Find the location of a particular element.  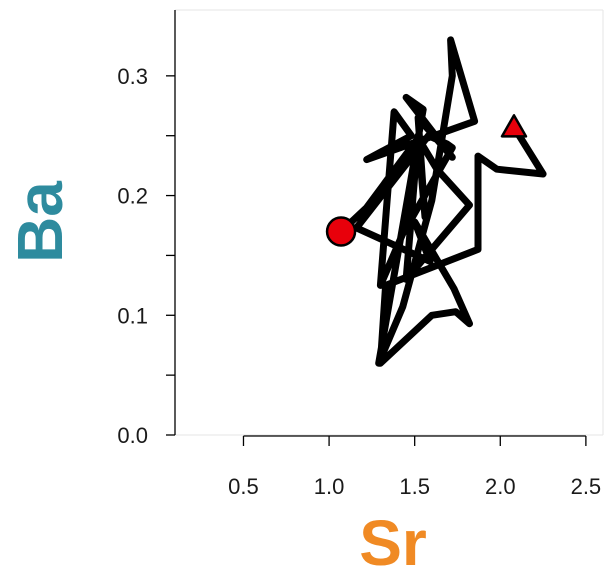

x-tick-label: 1.5 is located at coordinates (414, 486).